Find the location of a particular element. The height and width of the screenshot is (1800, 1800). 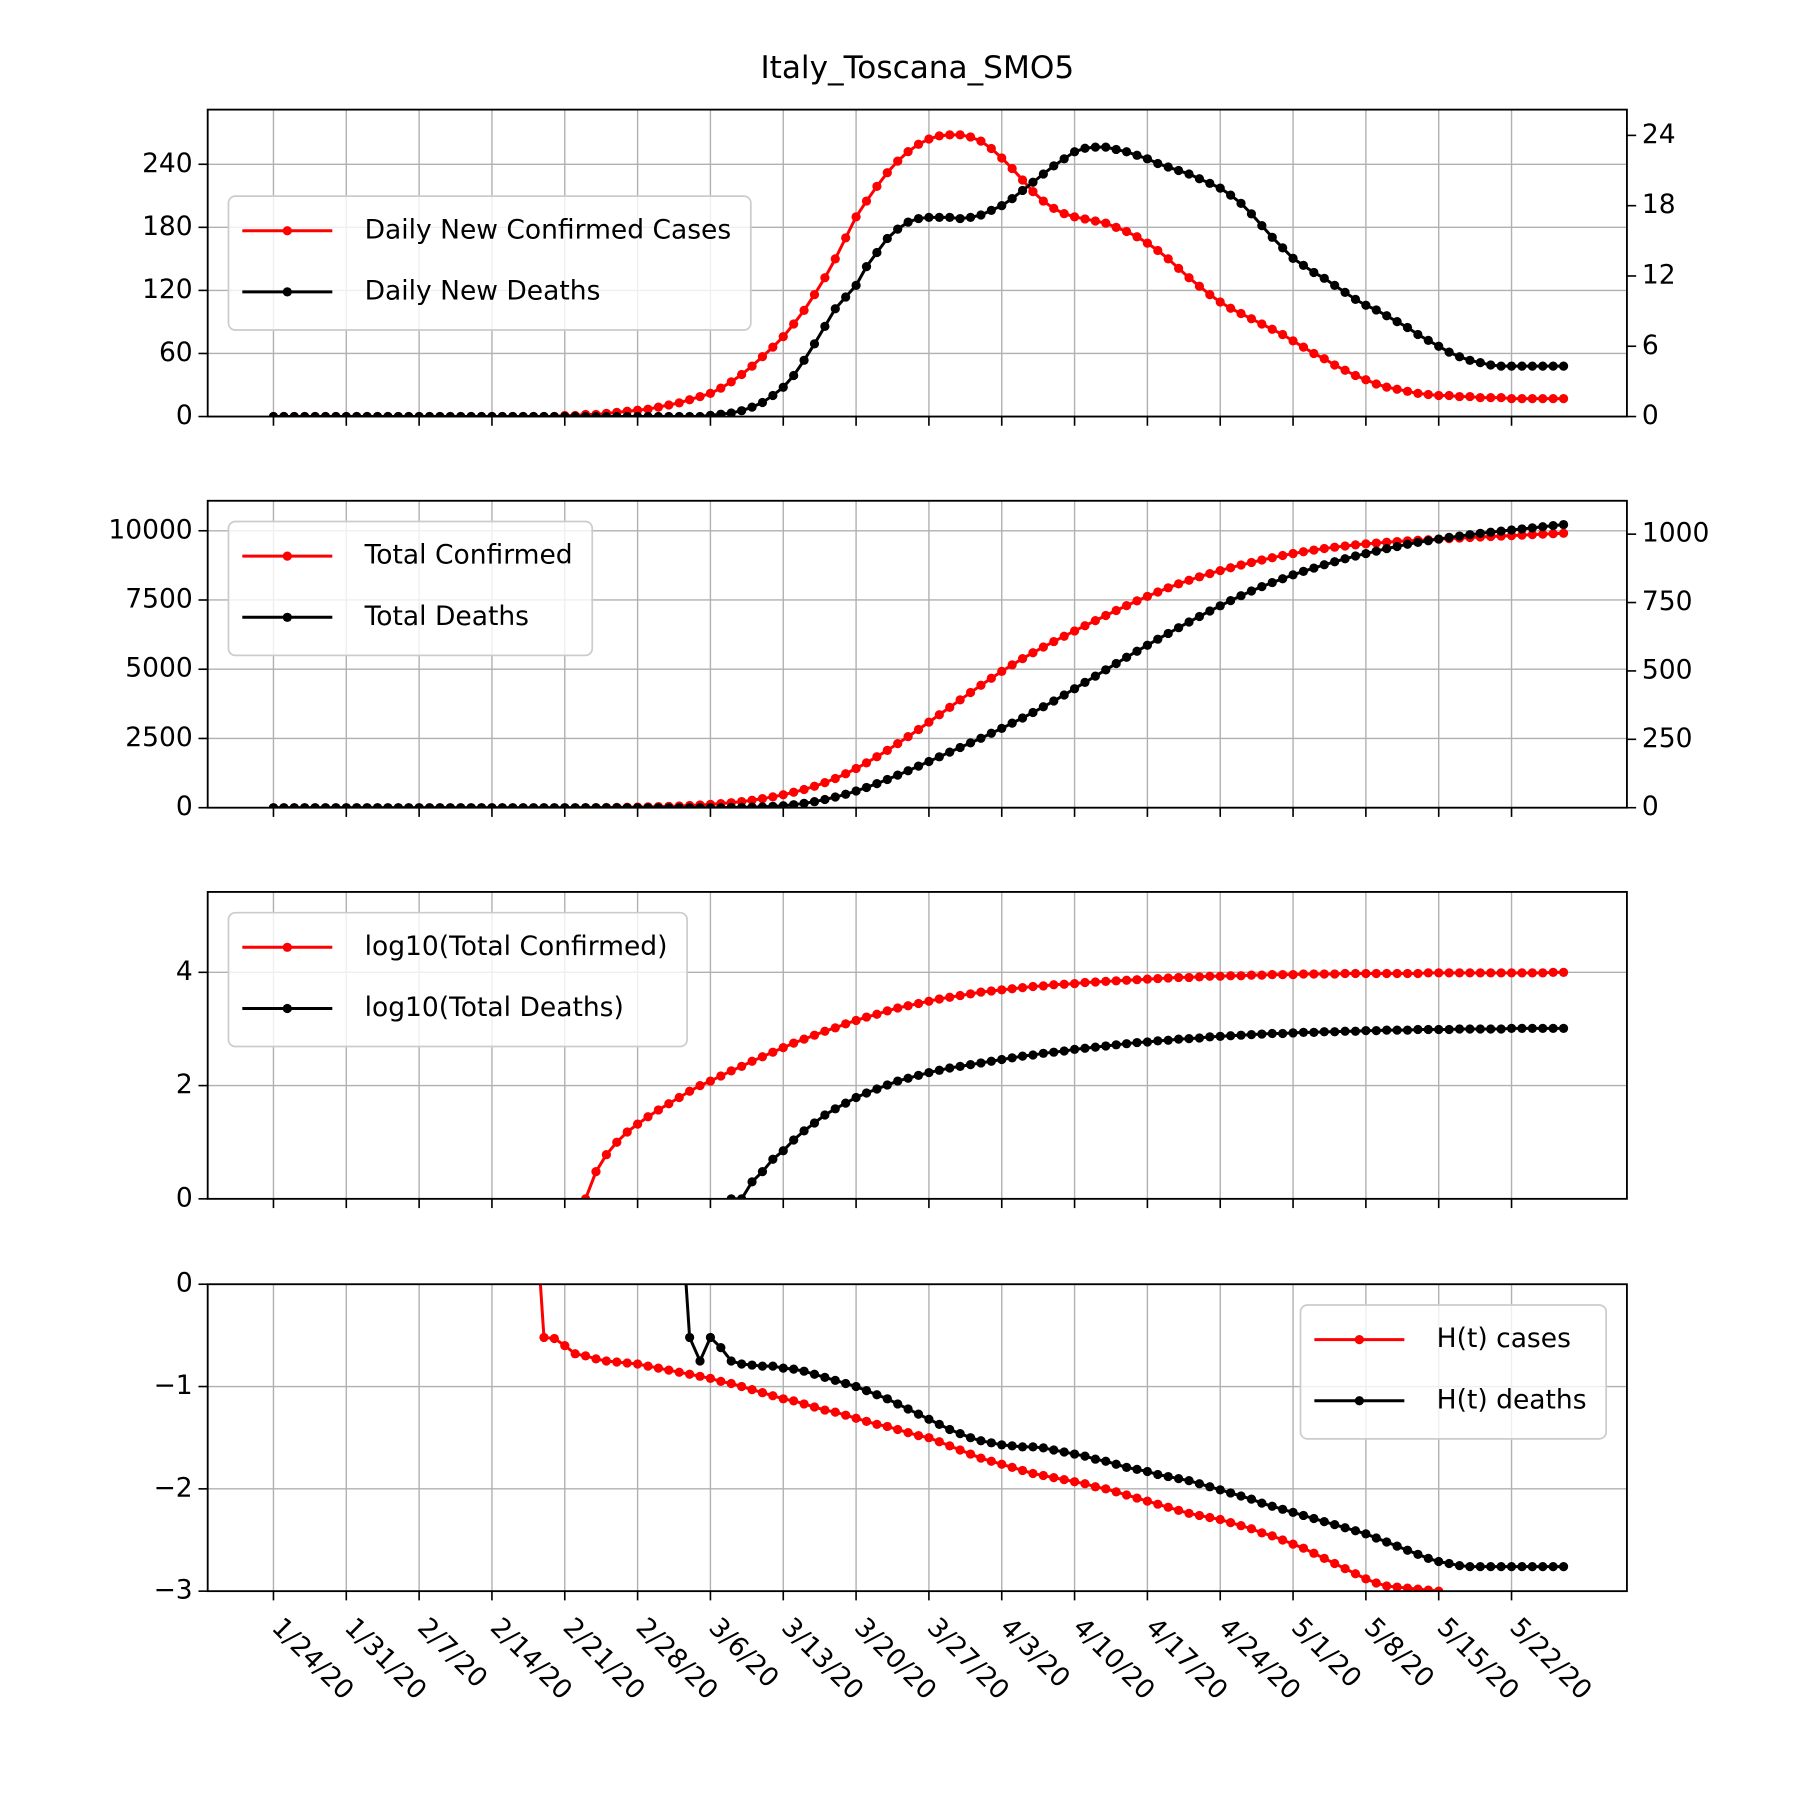

y-tick-label: 0 is located at coordinates (184, 1283).